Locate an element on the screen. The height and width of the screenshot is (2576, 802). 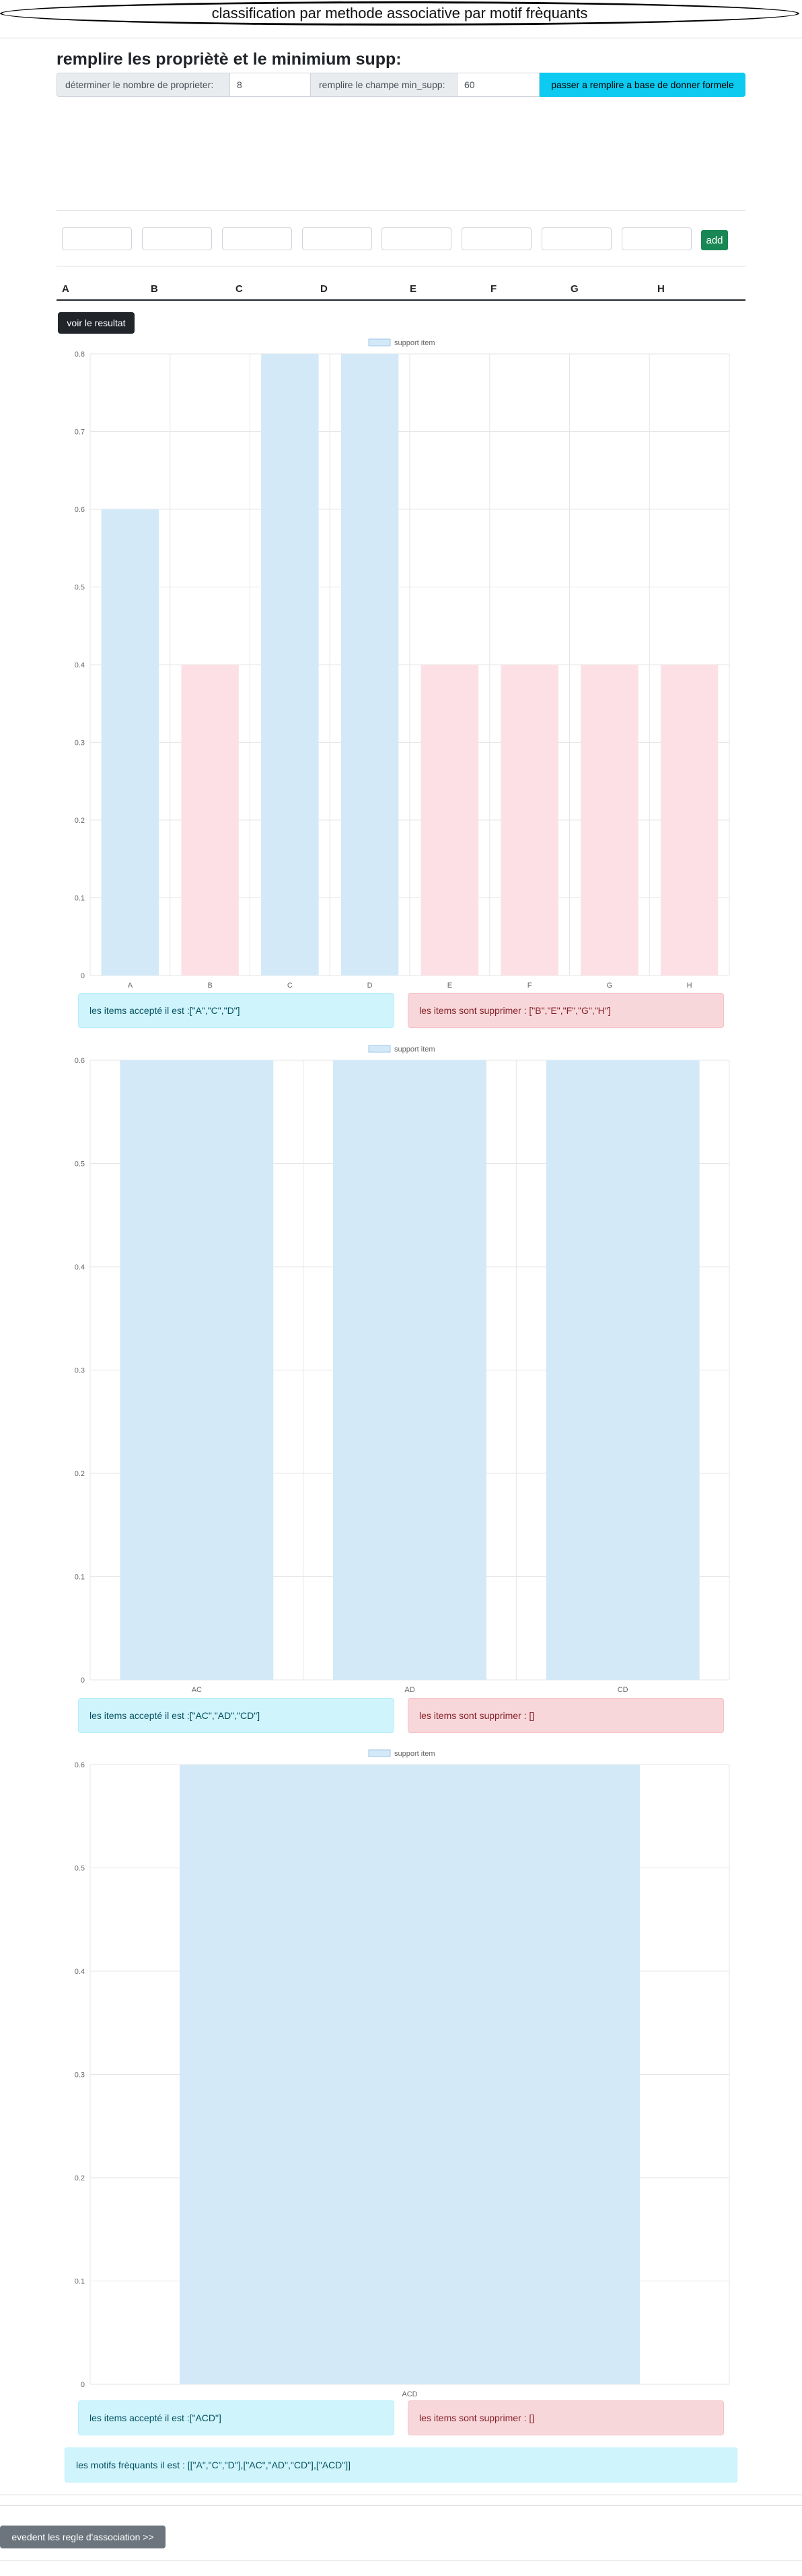
column-header-d: D is located at coordinates (324, 289).